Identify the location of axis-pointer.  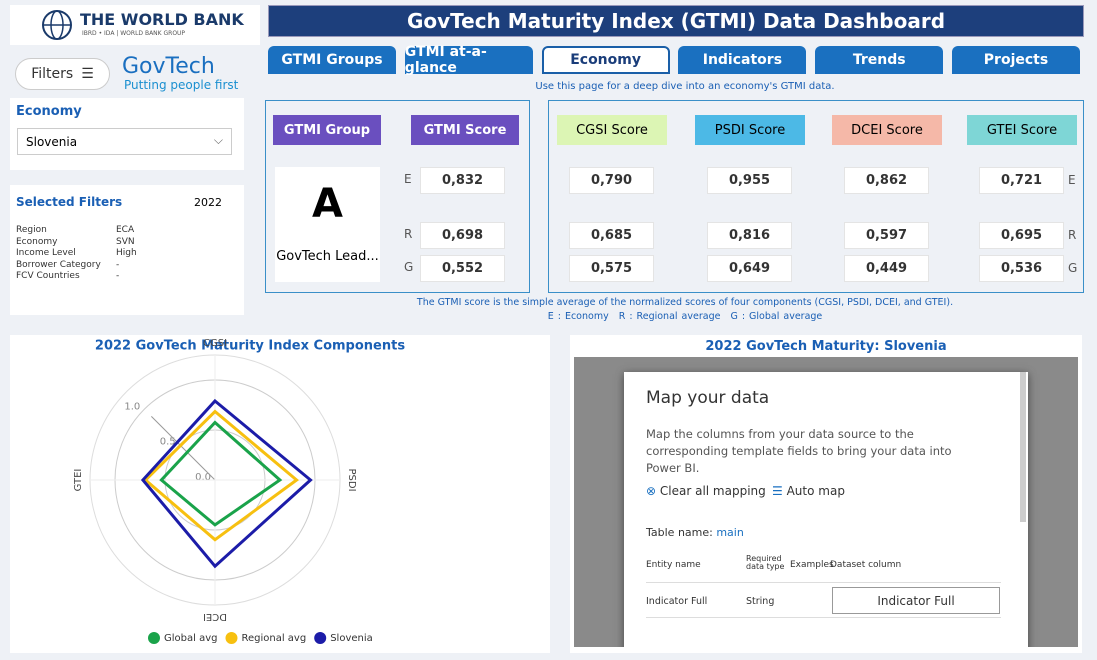
(183, 448).